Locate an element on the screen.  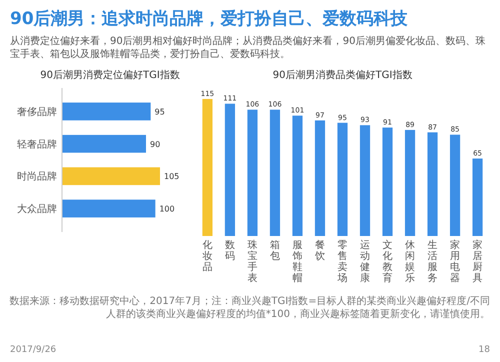
text: 2017/9/26 is located at coordinates (33, 350).